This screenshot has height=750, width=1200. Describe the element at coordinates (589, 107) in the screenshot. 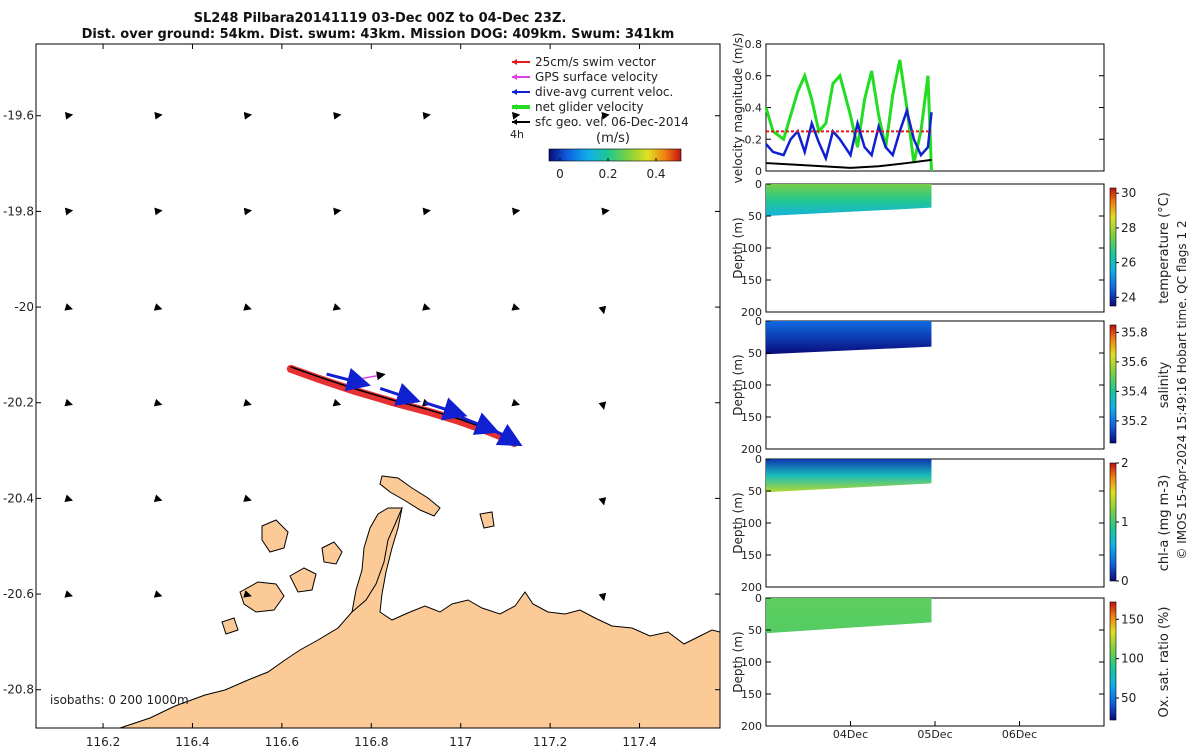

I see `legend-label-3: net glider velocity` at that location.